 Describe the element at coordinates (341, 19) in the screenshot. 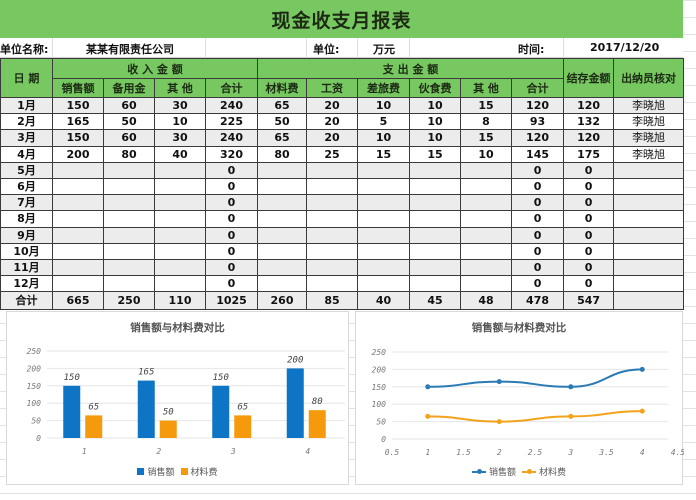

I see `report-title-bar: 现金收支月报表` at that location.